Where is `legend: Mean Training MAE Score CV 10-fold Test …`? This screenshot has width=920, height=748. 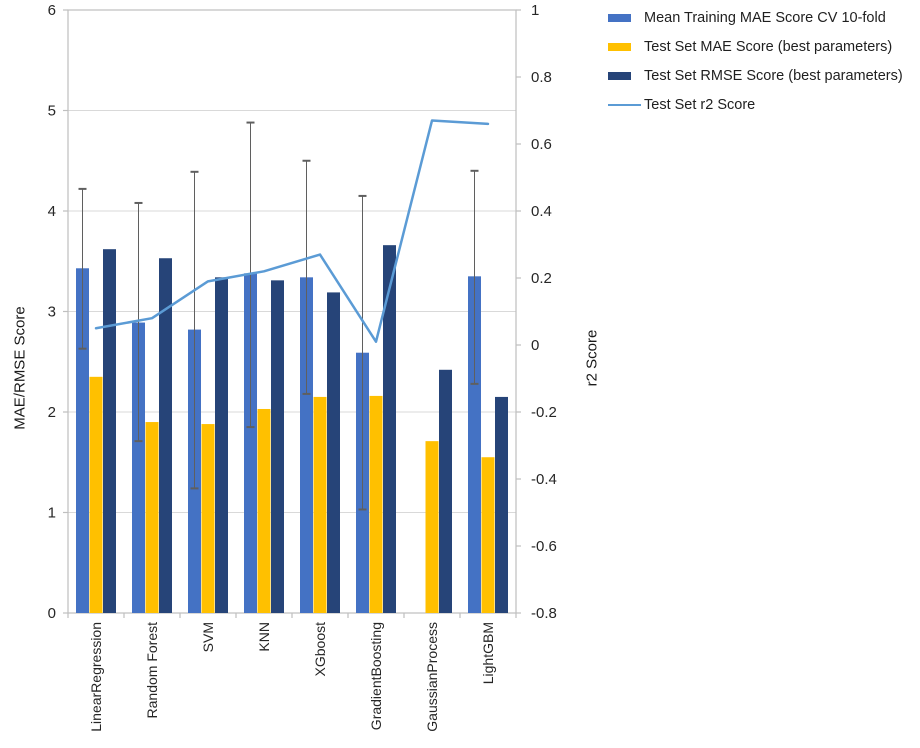
legend: Mean Training MAE Score CV 10-fold Test … is located at coordinates (755, 61).